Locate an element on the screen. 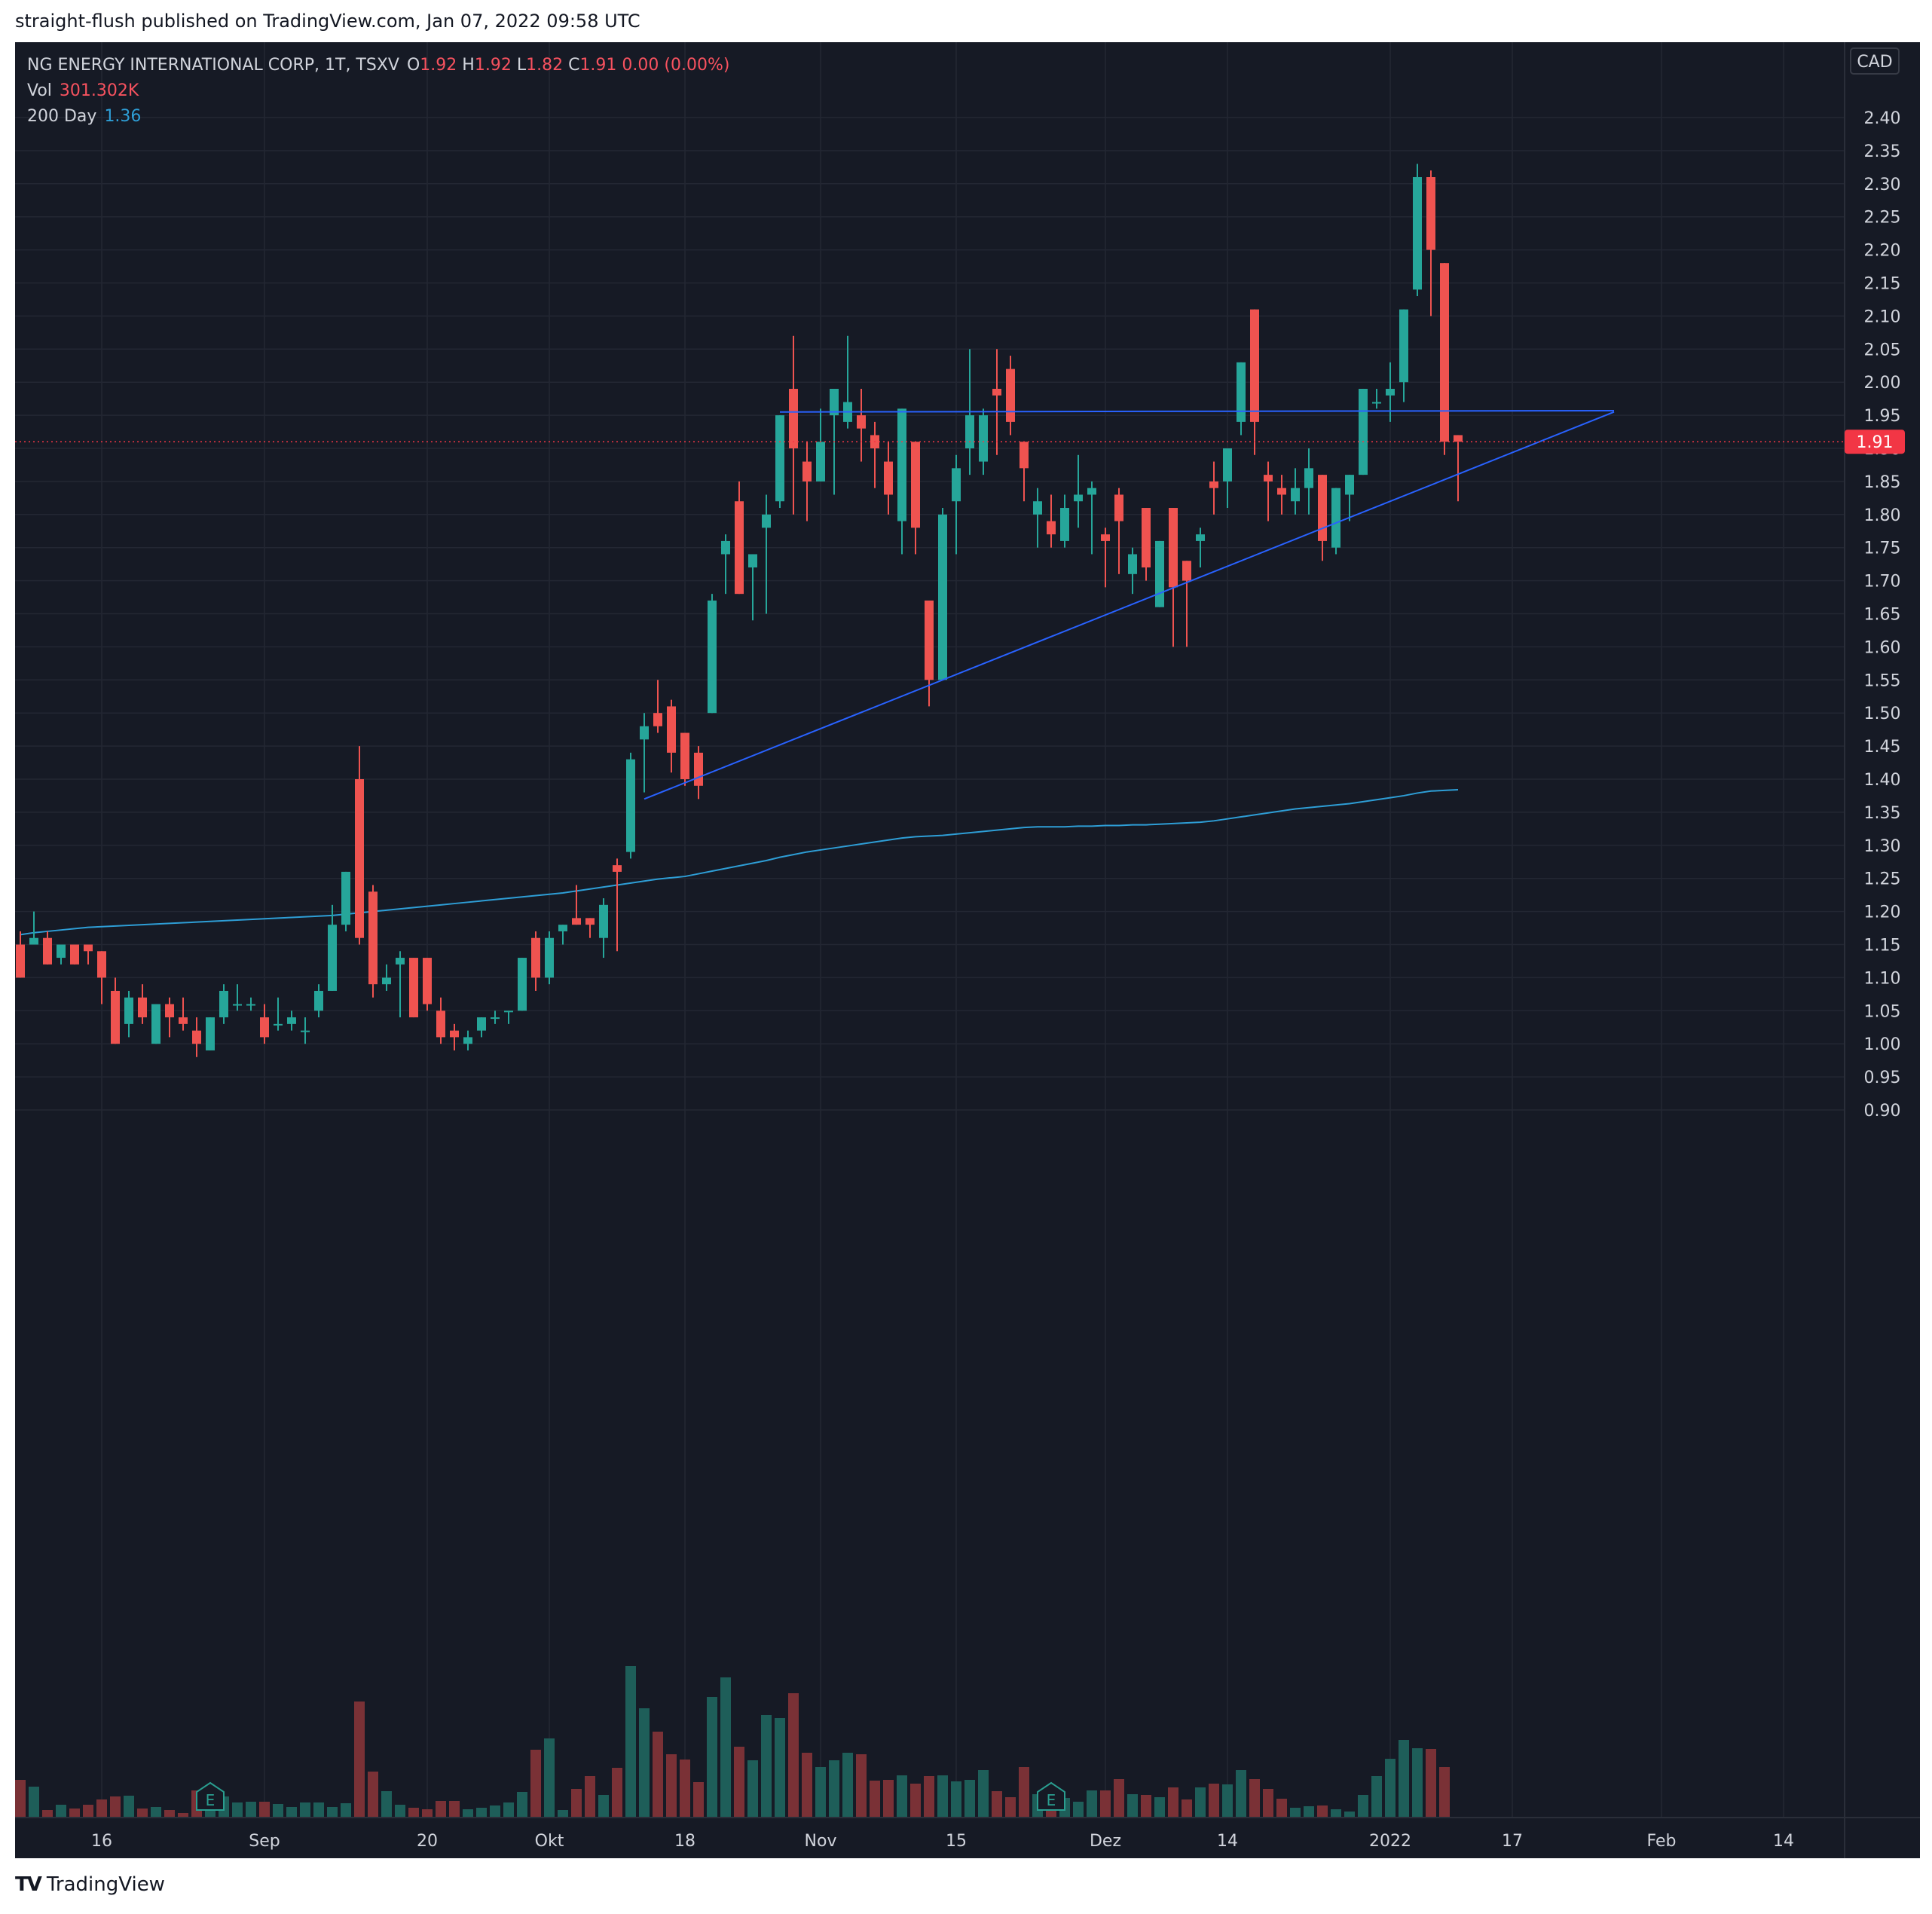 This screenshot has height=1914, width=1932. legend-vol-value: 301.302K is located at coordinates (99, 90).